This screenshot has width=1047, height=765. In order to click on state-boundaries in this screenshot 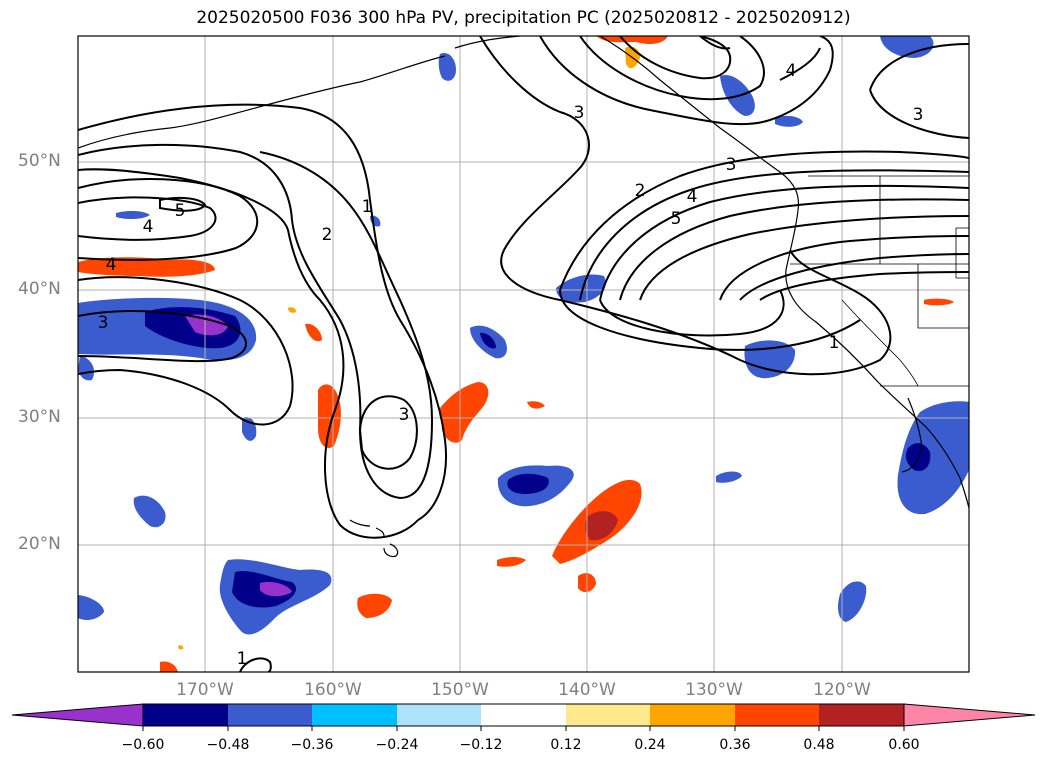, I will do `click(879, 281)`.